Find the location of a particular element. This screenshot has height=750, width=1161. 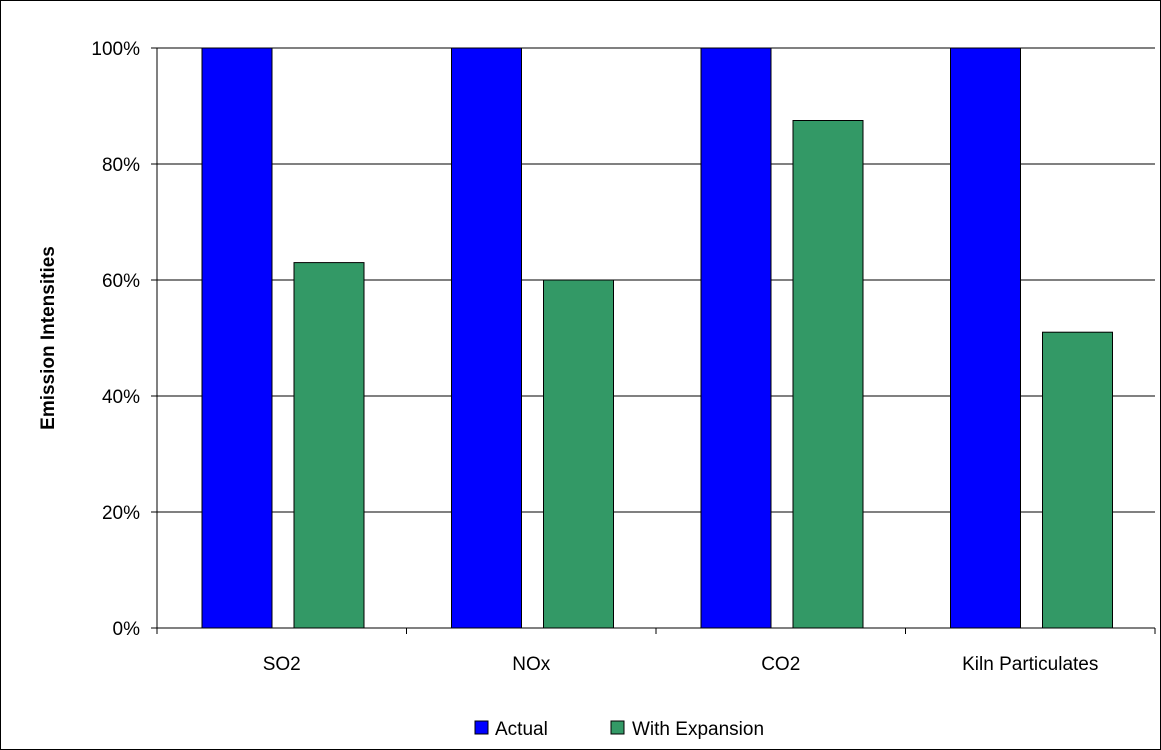

legend-label: Actual is located at coordinates (521, 729).